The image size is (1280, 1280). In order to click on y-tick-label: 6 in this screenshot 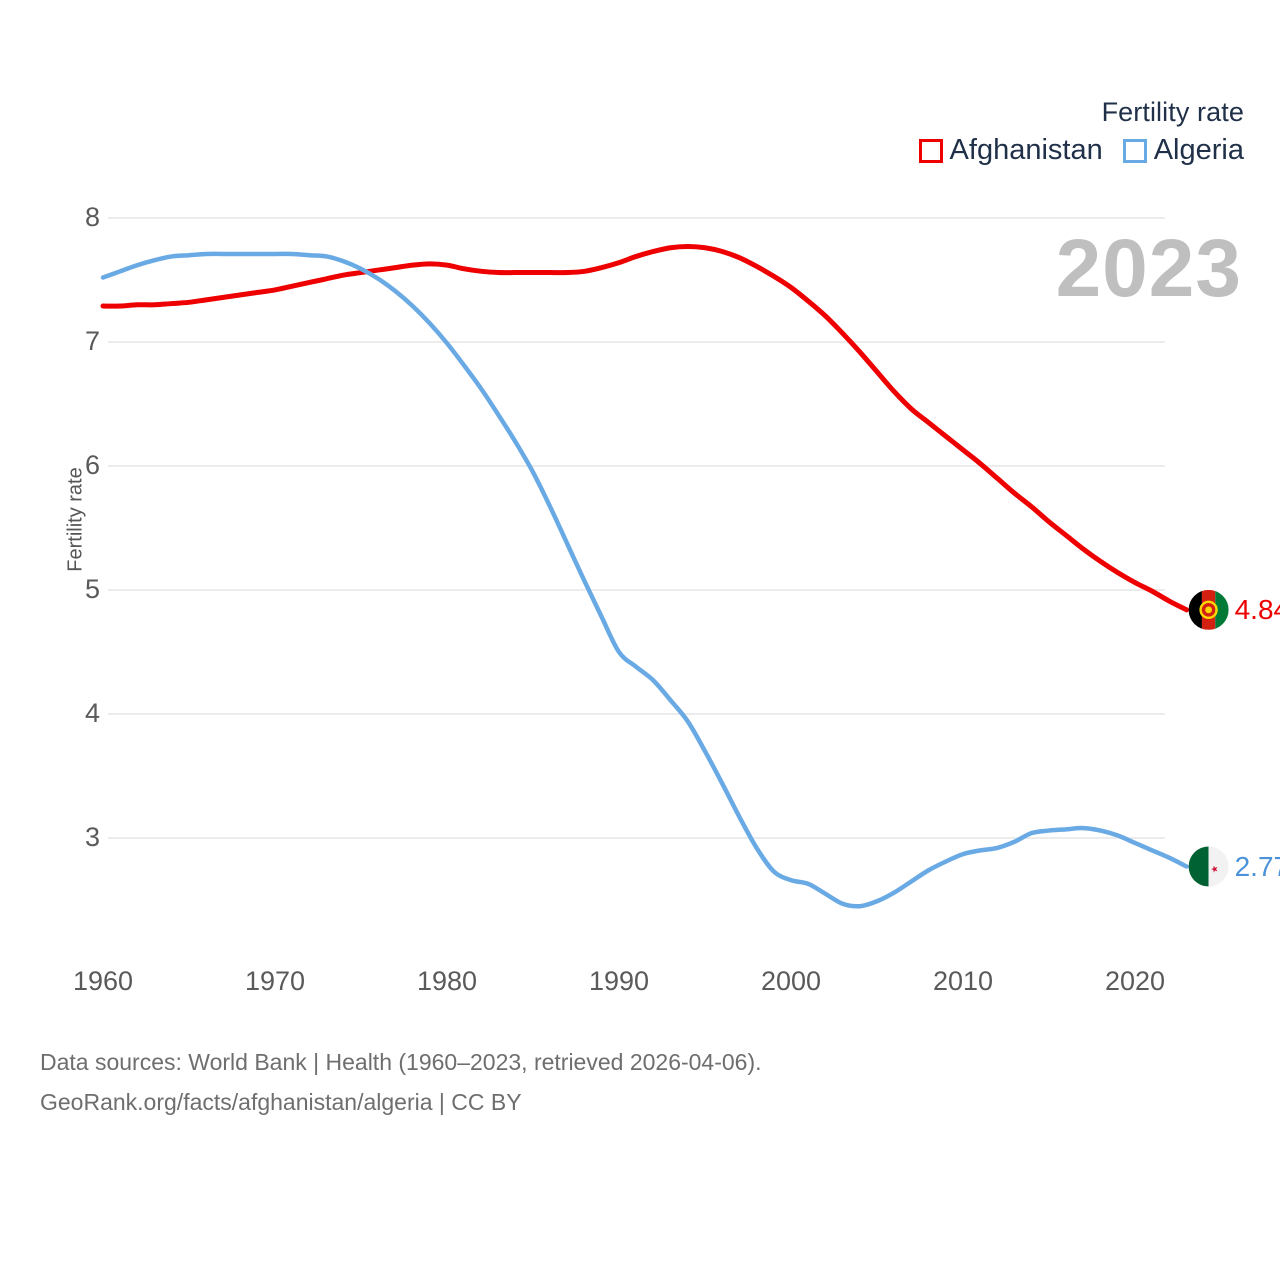, I will do `click(92, 465)`.